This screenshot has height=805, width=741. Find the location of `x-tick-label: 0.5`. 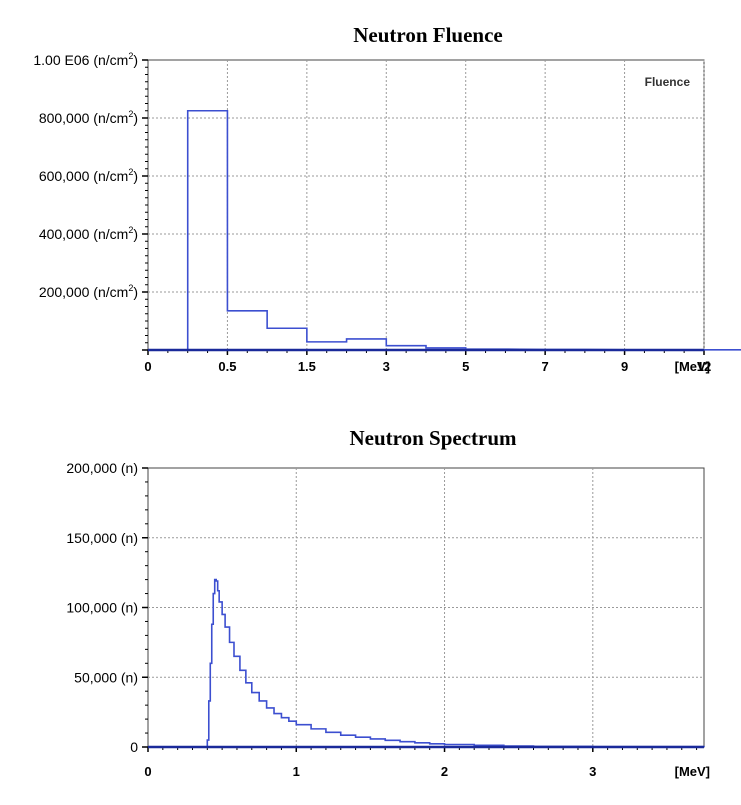

x-tick-label: 0.5 is located at coordinates (227, 366).